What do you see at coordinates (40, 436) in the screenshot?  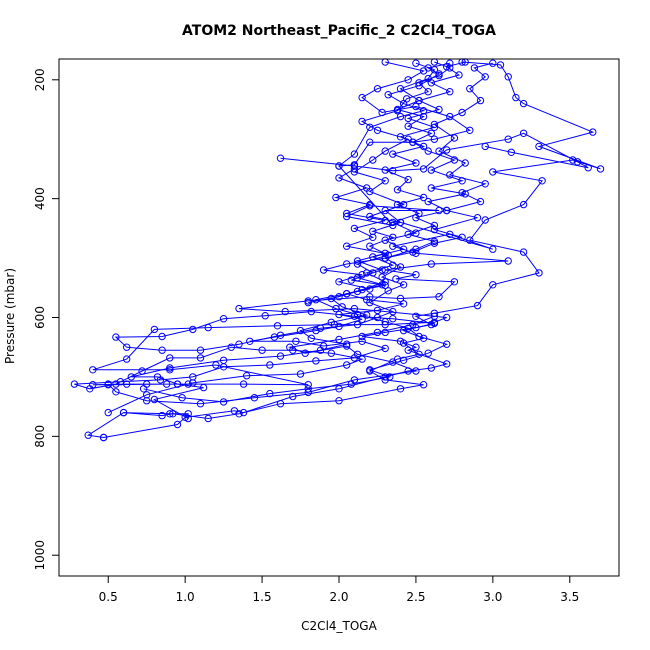 I see `y-tick-label: 800` at bounding box center [40, 436].